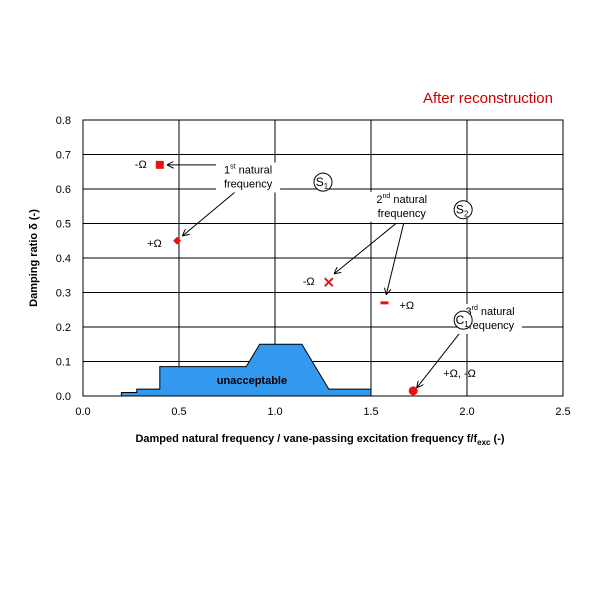 Image resolution: width=600 pixels, height=600 pixels. I want to click on point-label: +Ω, -Ω, so click(459, 374).